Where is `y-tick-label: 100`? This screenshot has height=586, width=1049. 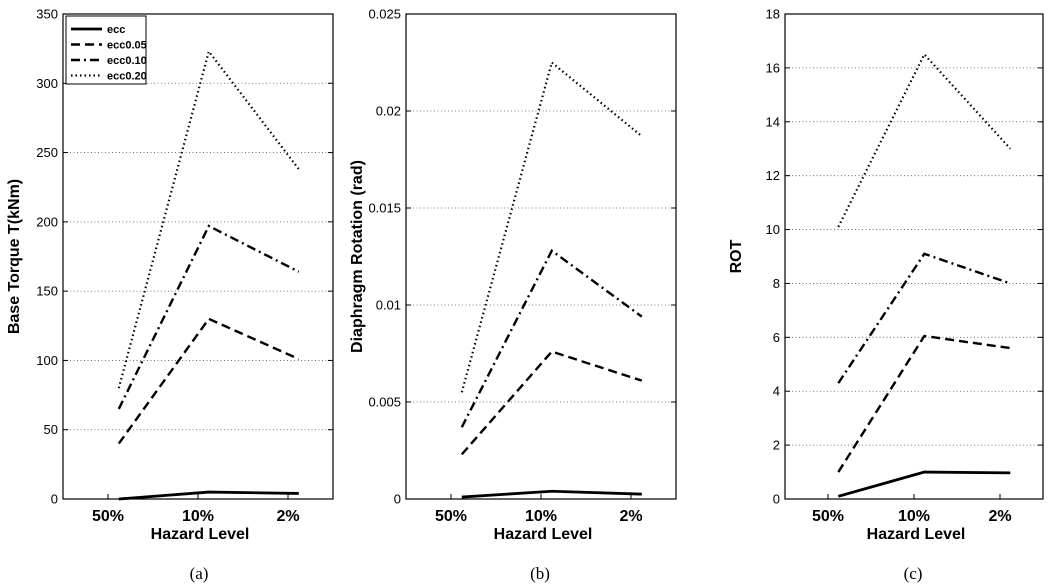 y-tick-label: 100 is located at coordinates (47, 360).